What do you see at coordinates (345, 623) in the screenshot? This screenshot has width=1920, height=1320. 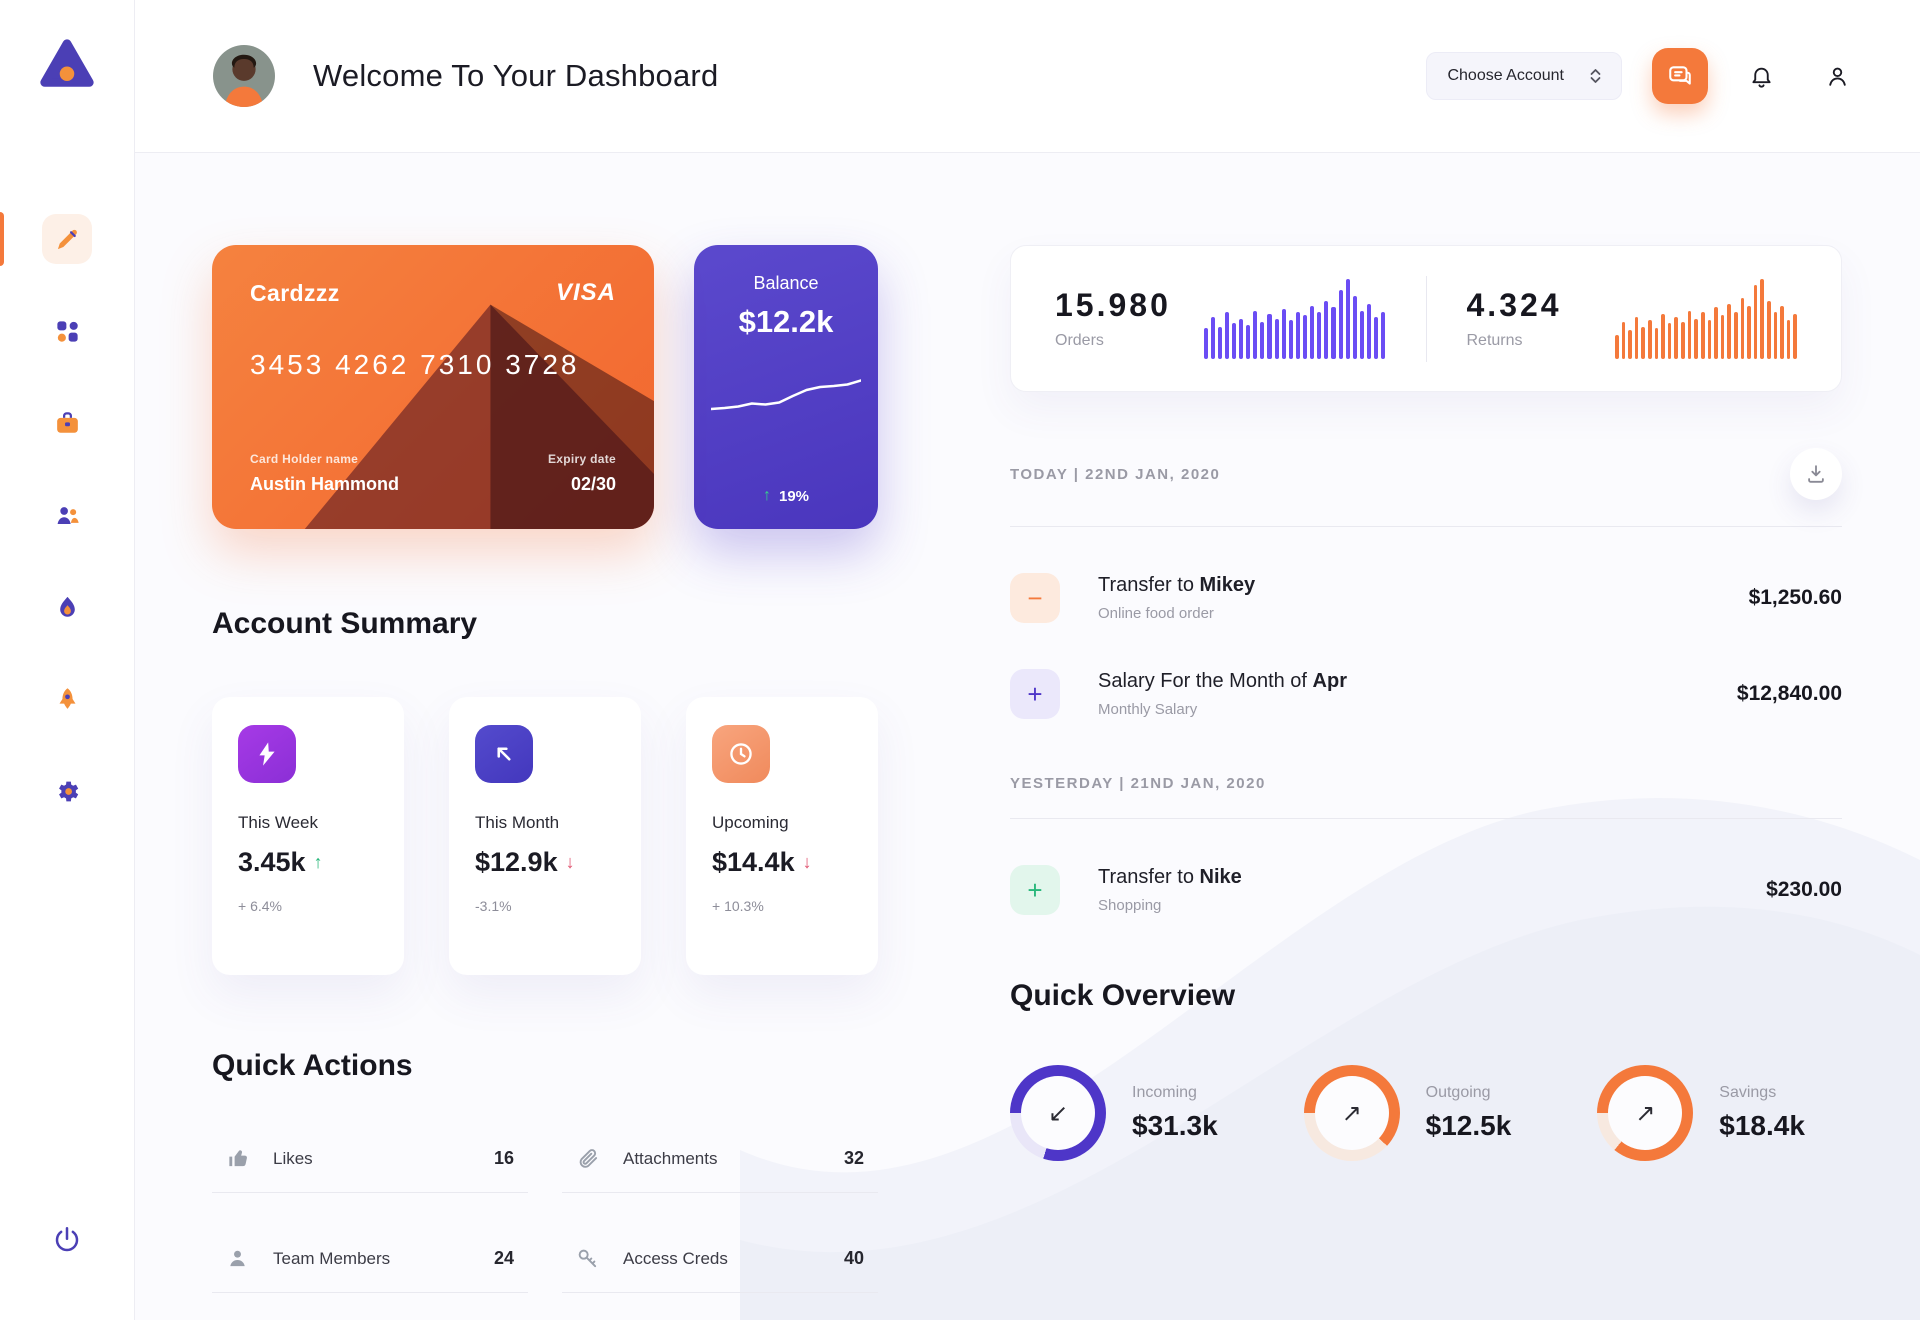 I see `account-summary-title: Account Summary` at bounding box center [345, 623].